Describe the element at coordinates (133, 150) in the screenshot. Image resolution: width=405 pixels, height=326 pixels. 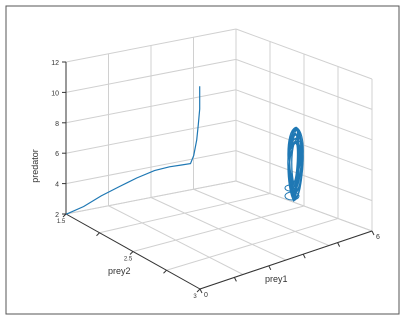
I see `series-line` at that location.